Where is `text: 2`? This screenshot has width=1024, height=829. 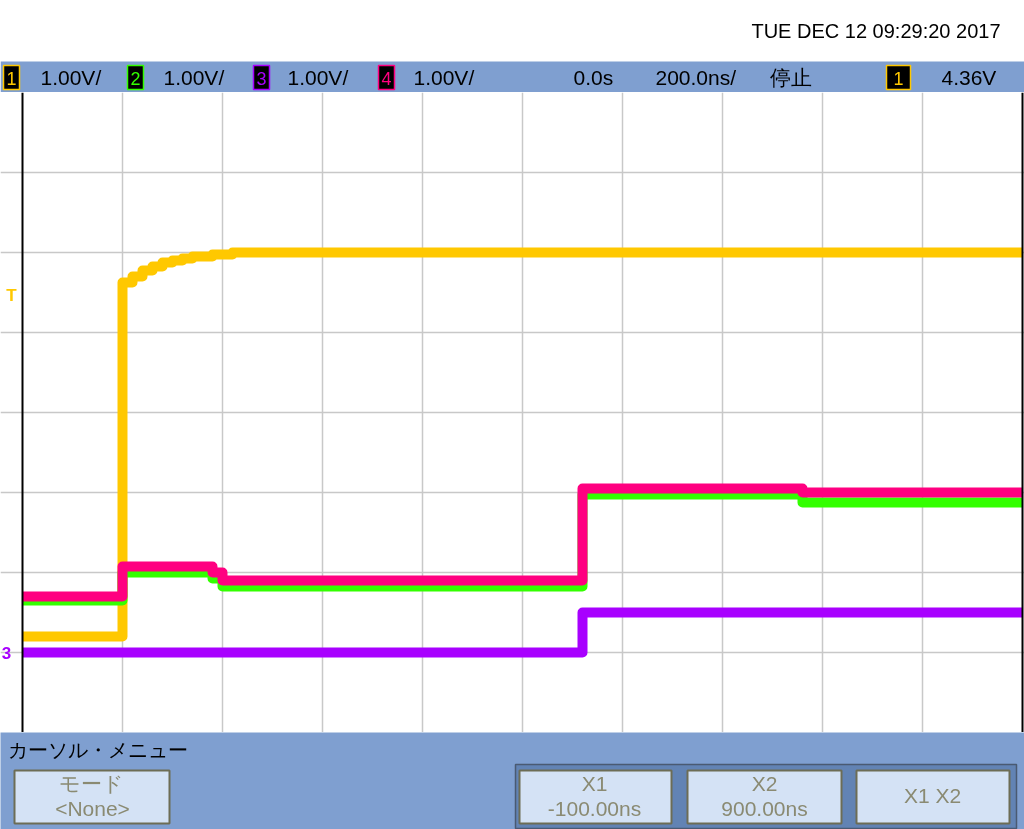
text: 2 is located at coordinates (135, 78).